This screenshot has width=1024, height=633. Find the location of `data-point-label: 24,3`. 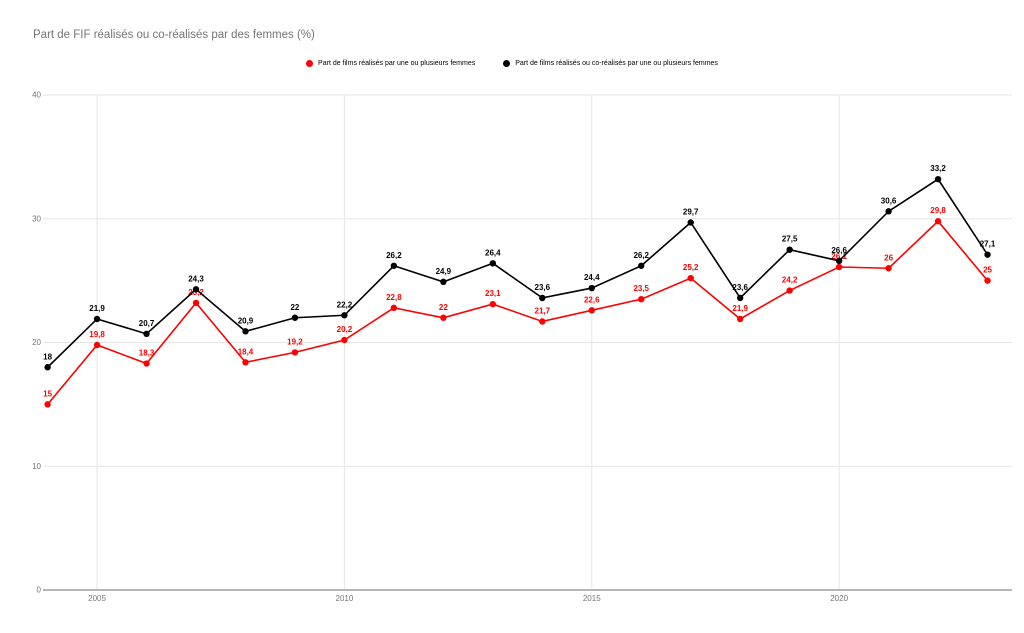

data-point-label: 24,3 is located at coordinates (196, 278).